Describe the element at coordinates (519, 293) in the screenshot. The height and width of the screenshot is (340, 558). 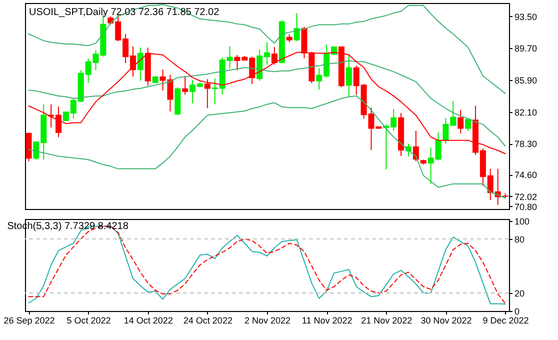
I see `y-tick-label: 20` at that location.